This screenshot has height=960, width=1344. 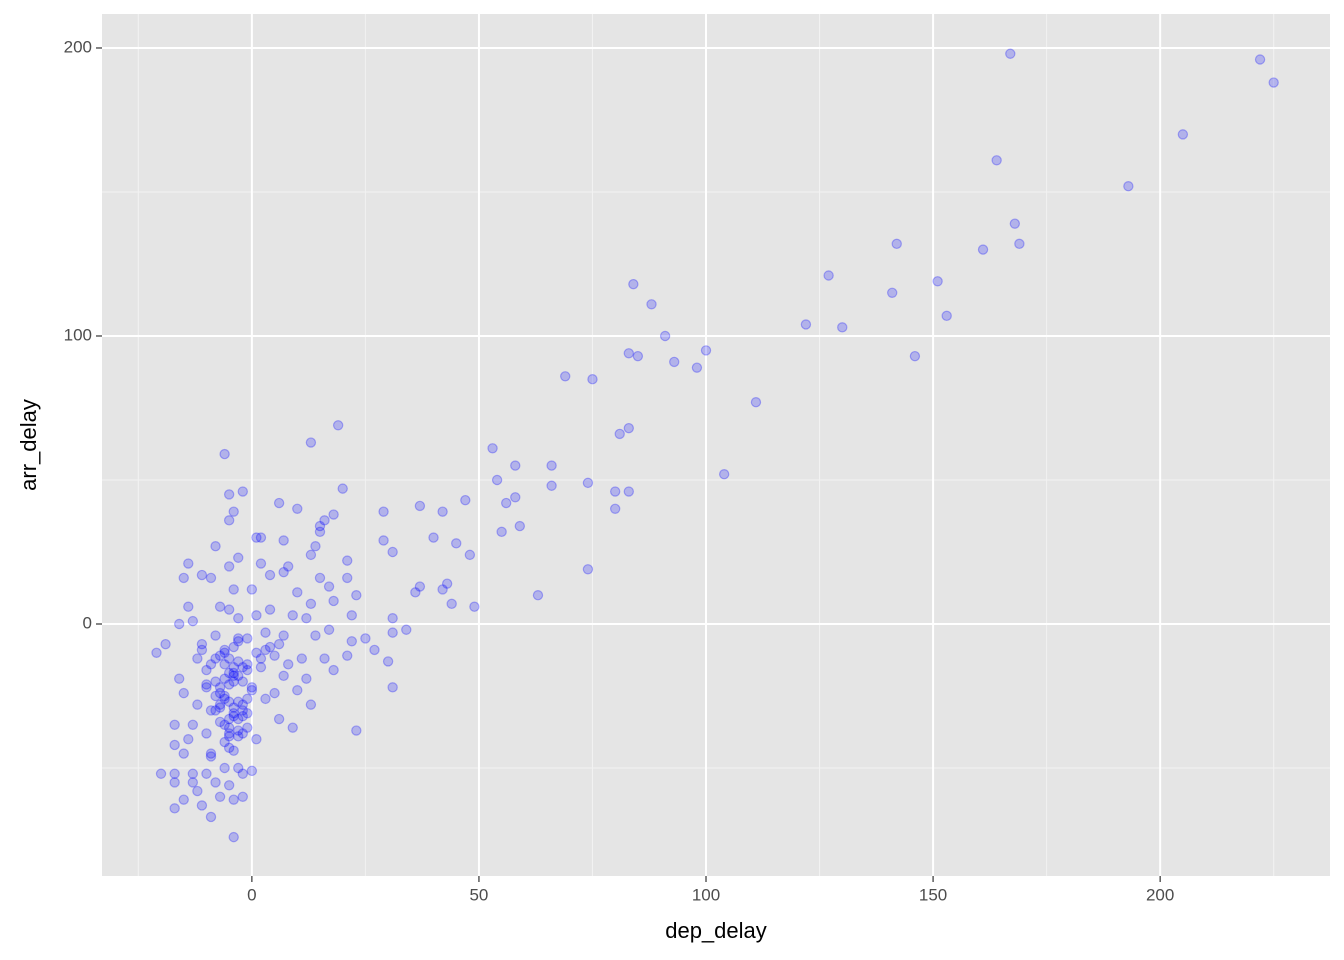 What do you see at coordinates (716, 930) in the screenshot?
I see `x-axis-title: dep_delay` at bounding box center [716, 930].